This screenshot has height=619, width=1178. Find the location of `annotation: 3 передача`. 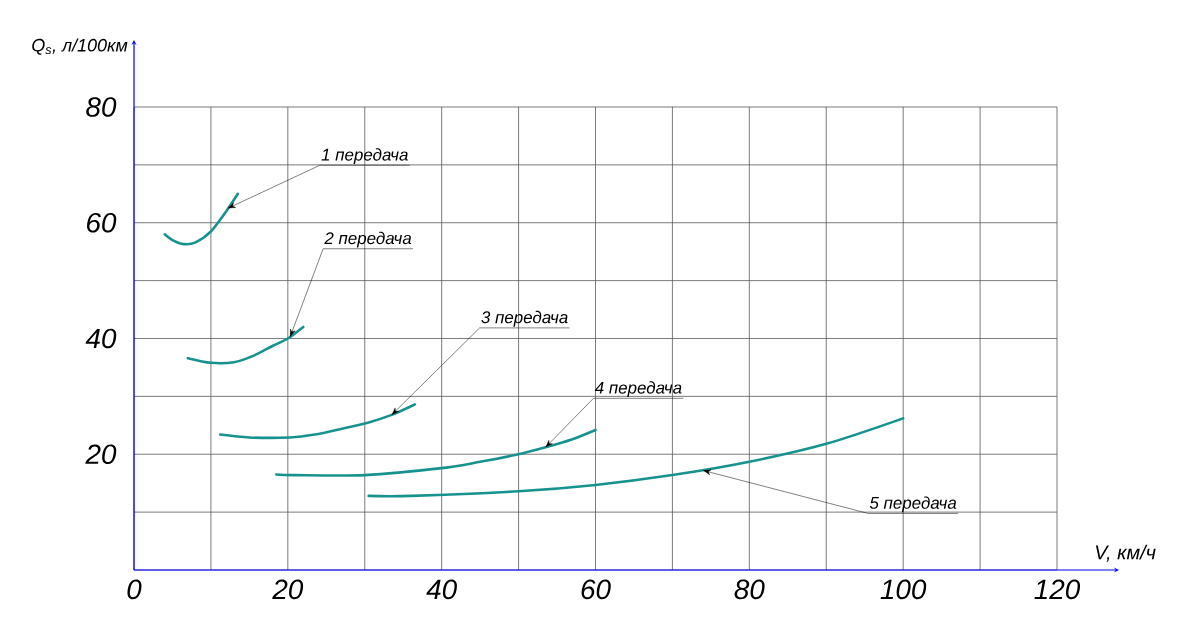

annotation: 3 передача is located at coordinates (524, 318).